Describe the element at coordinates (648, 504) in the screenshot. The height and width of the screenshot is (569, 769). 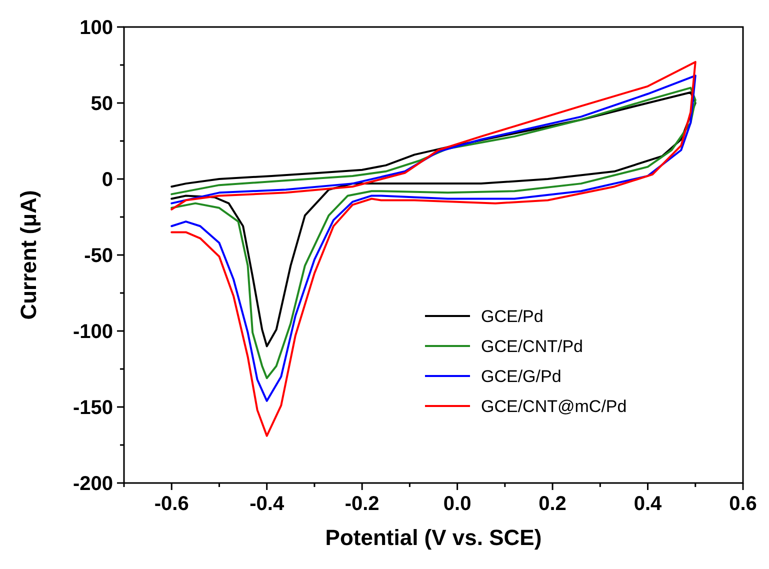
I see `x-tick-label: 0.4` at that location.